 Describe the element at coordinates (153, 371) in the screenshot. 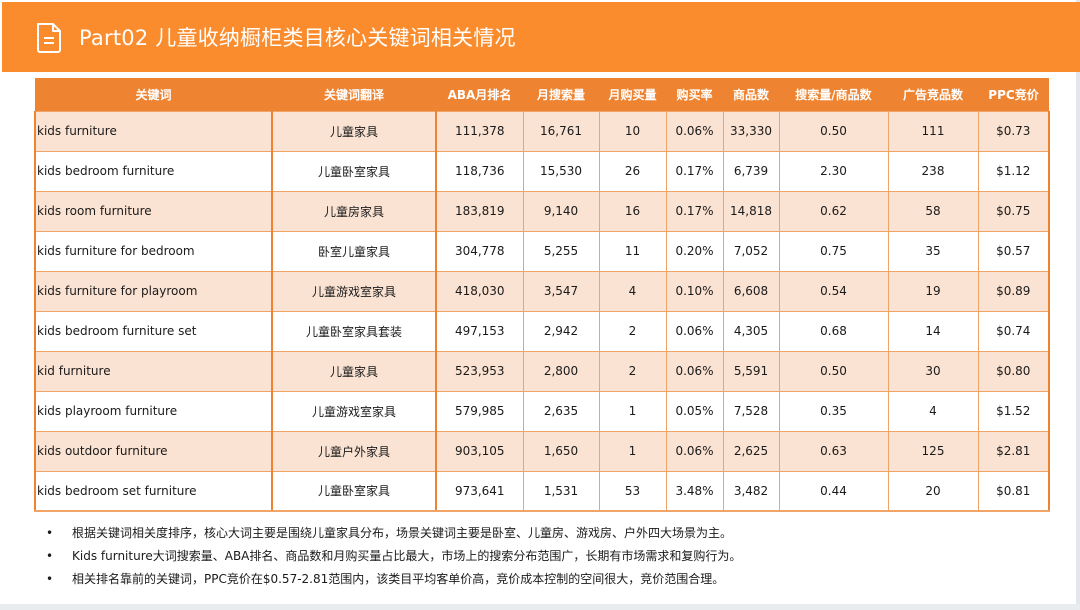

I see `cell-keyword: kid furniture` at that location.